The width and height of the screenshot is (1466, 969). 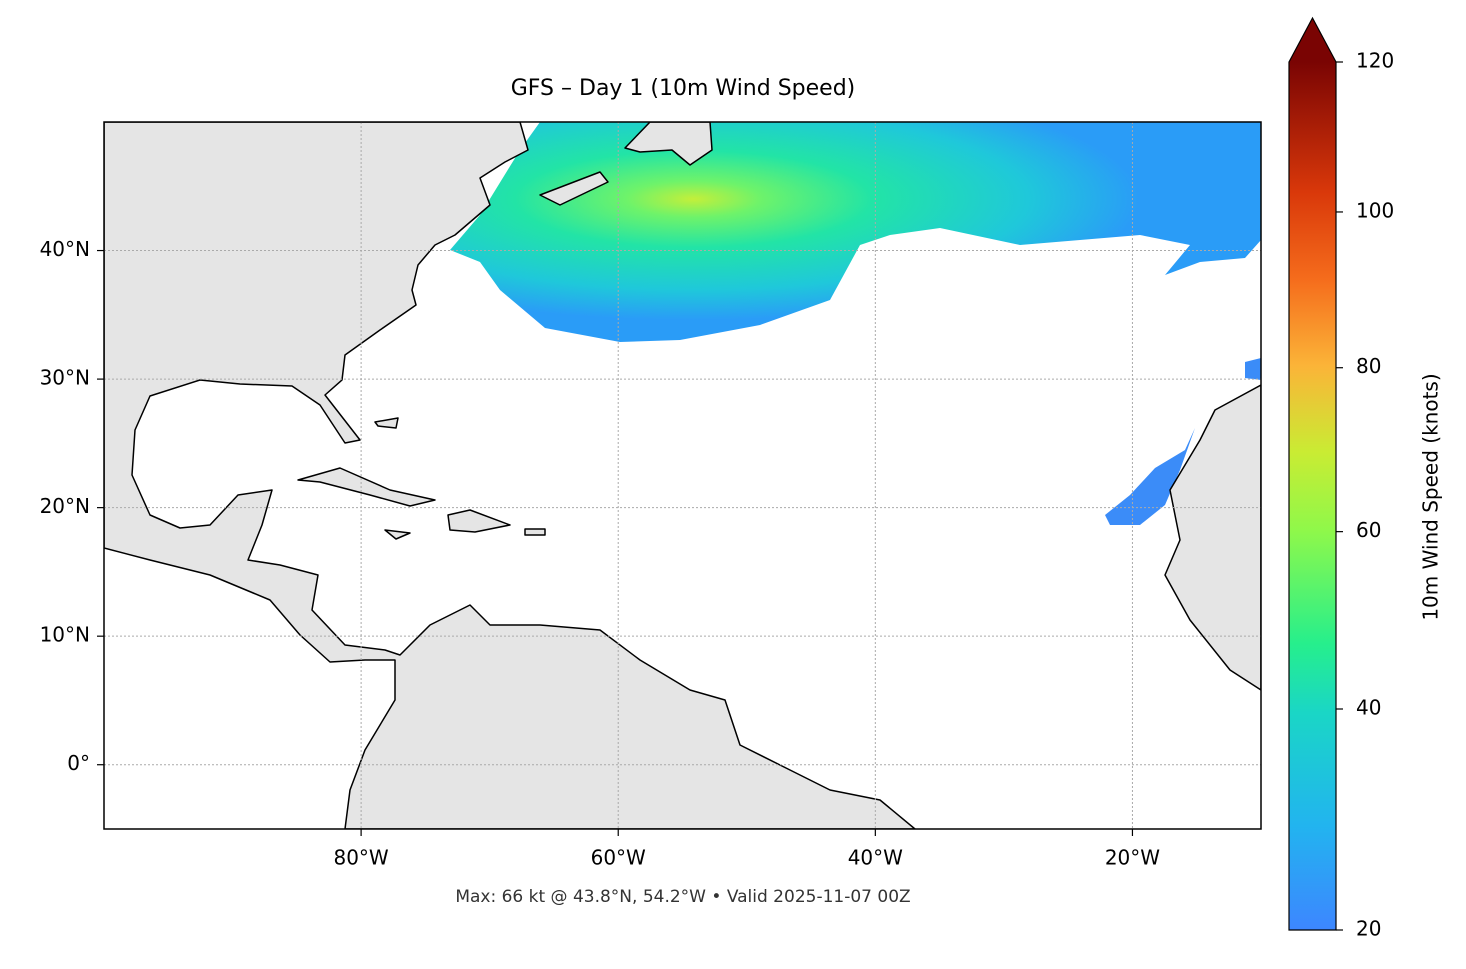 What do you see at coordinates (1312, 40) in the screenshot?
I see `colorbar-extend` at bounding box center [1312, 40].